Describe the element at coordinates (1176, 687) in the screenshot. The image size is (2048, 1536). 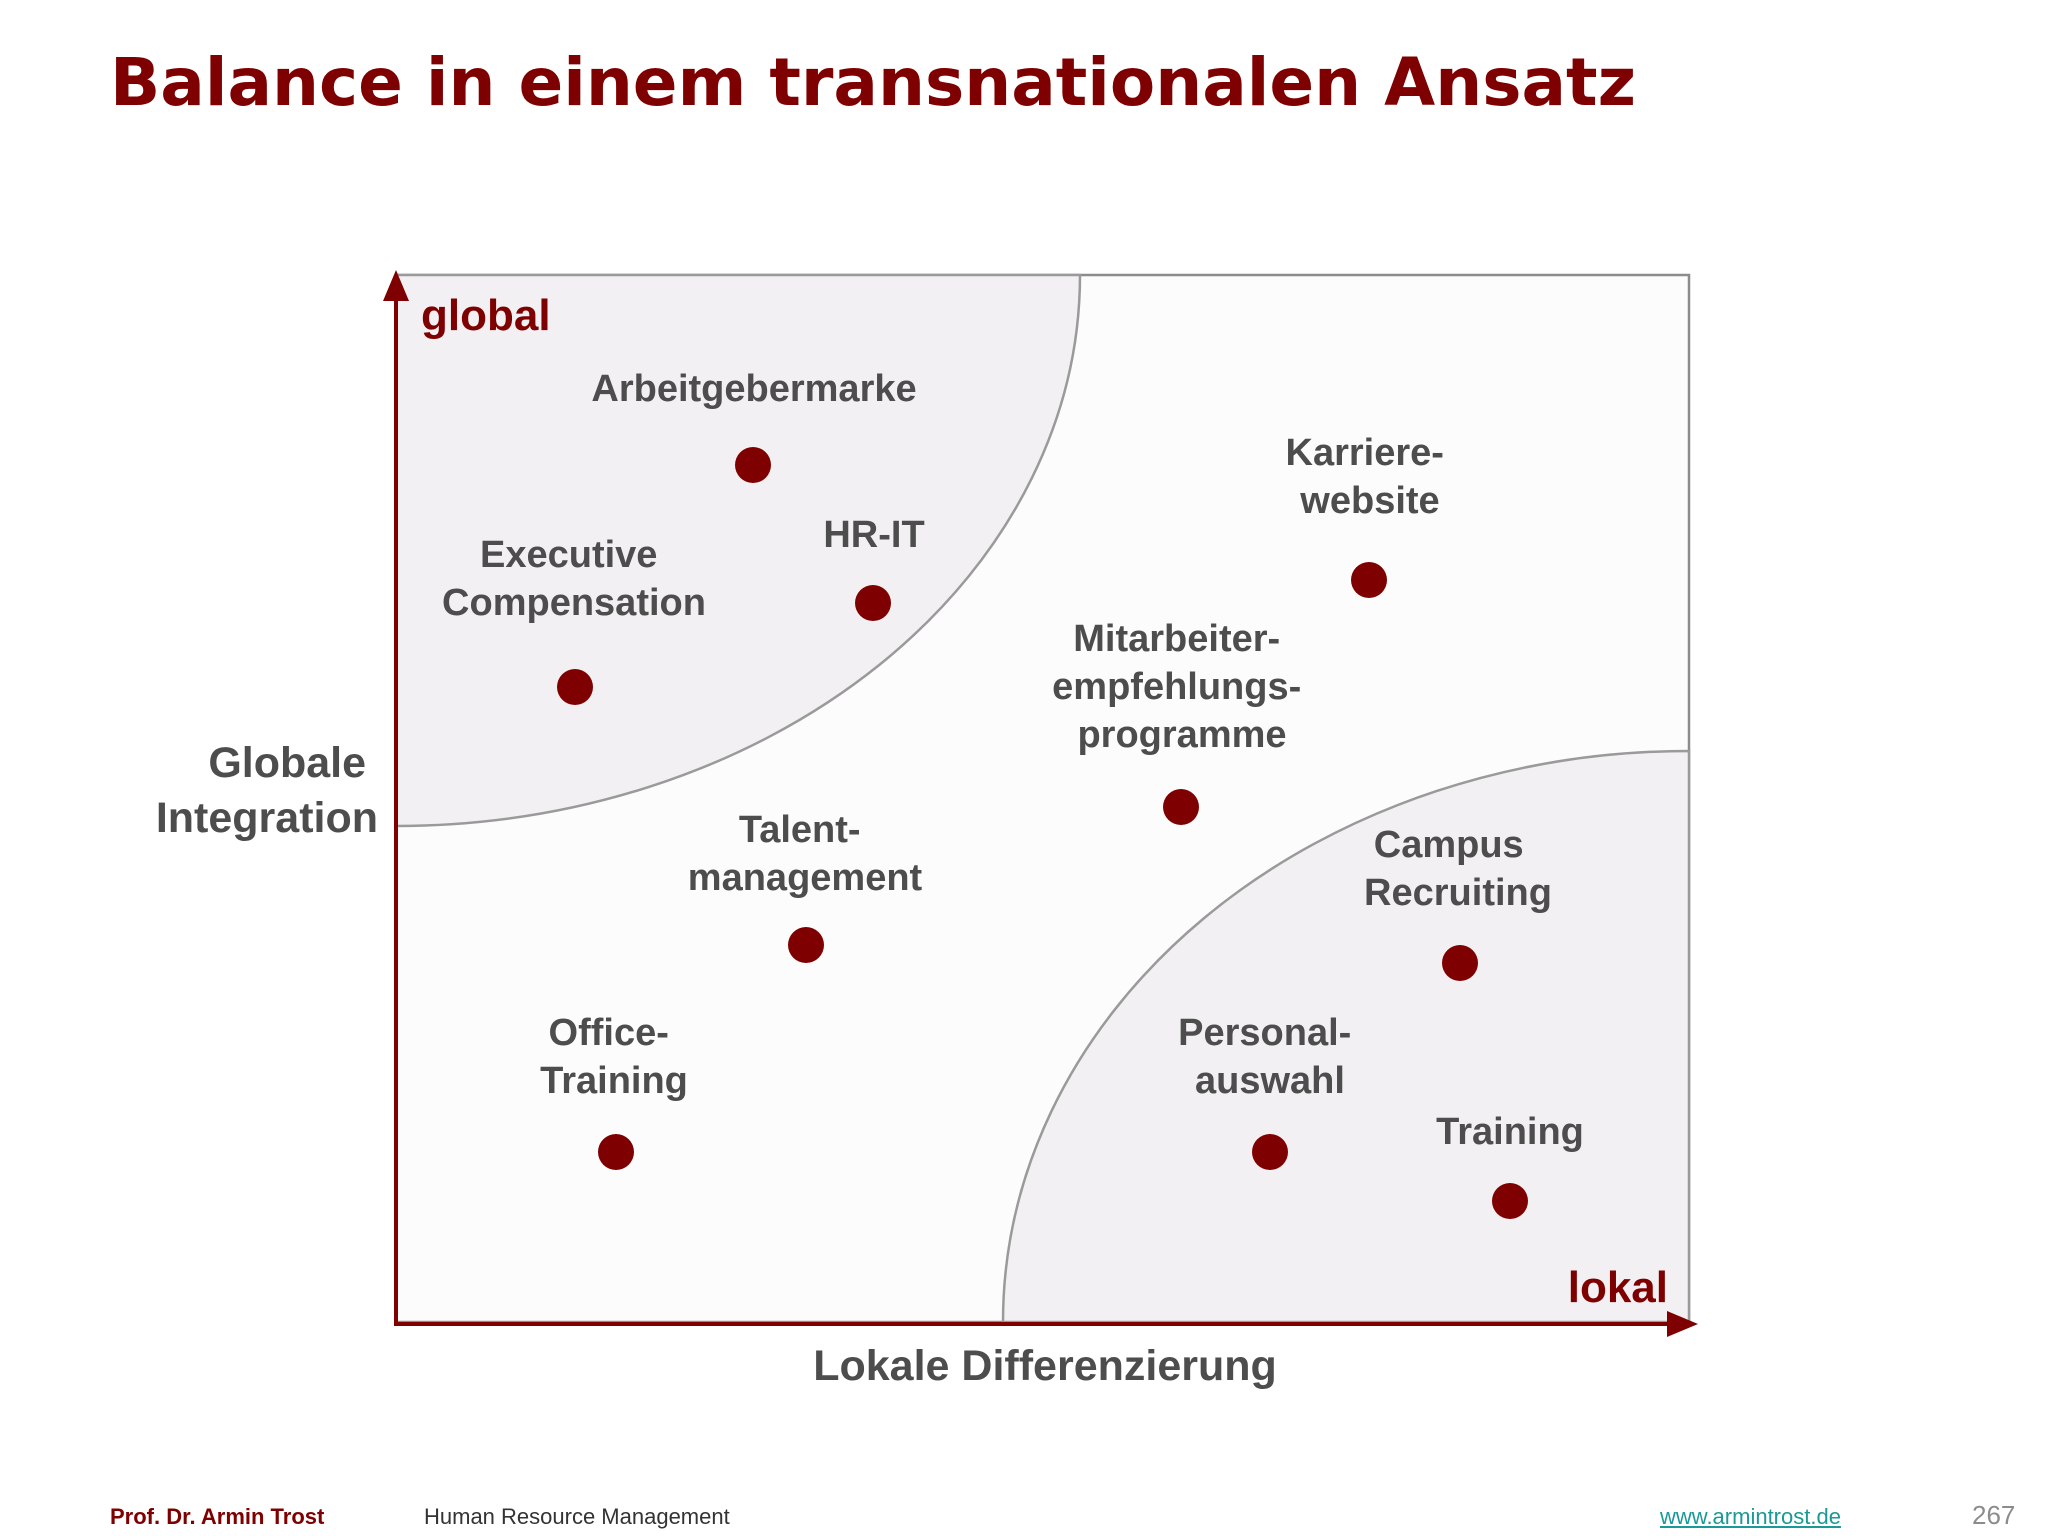
I see `item-label-line: empfehlungs-` at that location.